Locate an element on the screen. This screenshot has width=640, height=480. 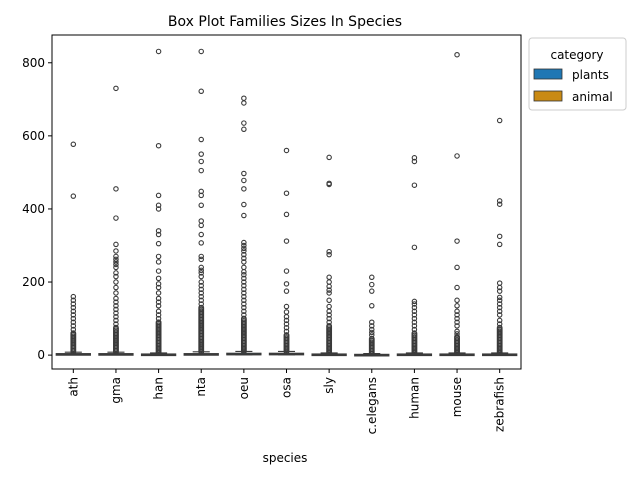
legend-swatch-plants is located at coordinates (548, 74).